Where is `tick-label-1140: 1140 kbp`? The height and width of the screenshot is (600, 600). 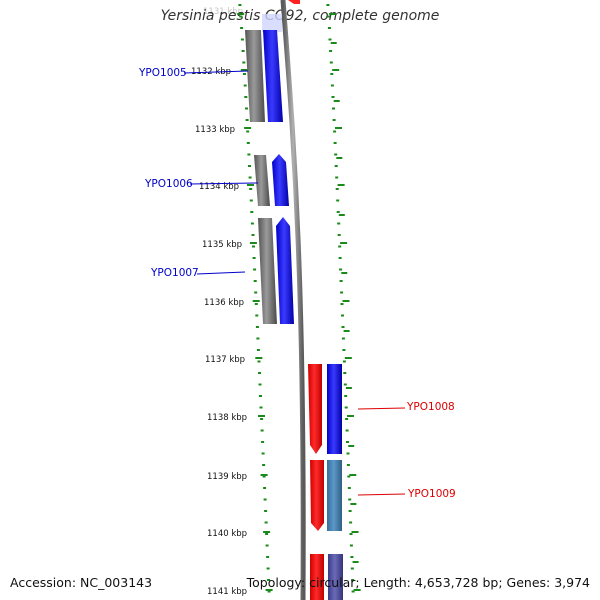 tick-label-1140: 1140 kbp is located at coordinates (227, 534).